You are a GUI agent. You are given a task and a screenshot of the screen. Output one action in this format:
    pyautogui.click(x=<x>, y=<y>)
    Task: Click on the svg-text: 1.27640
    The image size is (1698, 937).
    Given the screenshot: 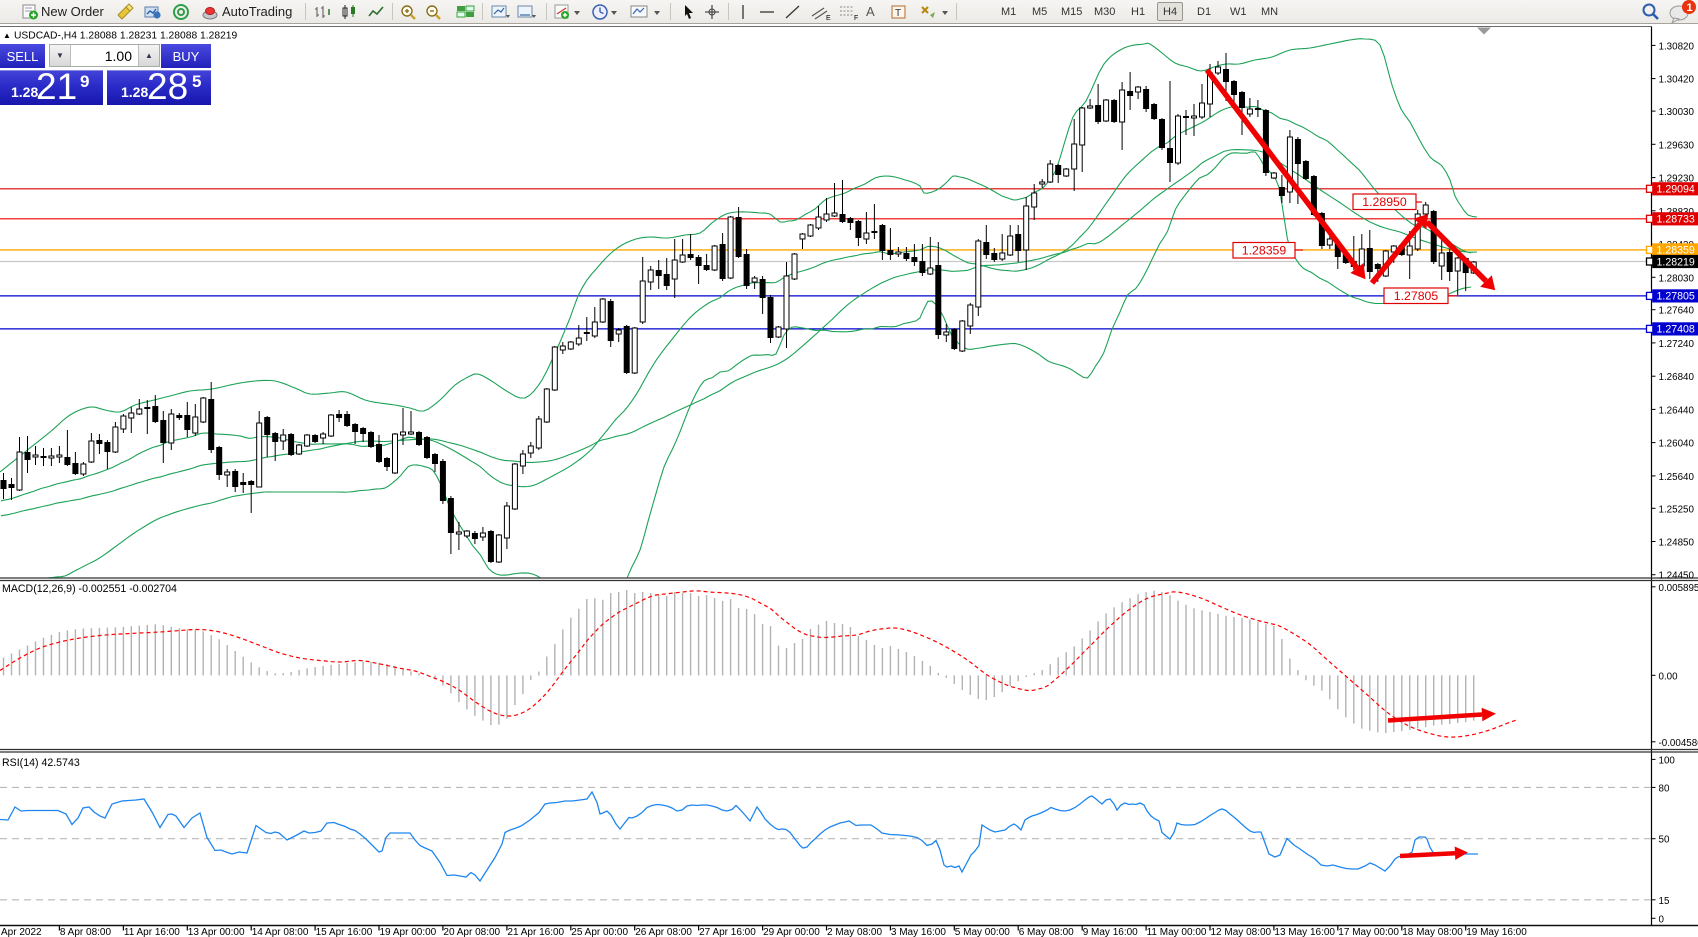 What is the action you would take?
    pyautogui.click(x=1677, y=311)
    